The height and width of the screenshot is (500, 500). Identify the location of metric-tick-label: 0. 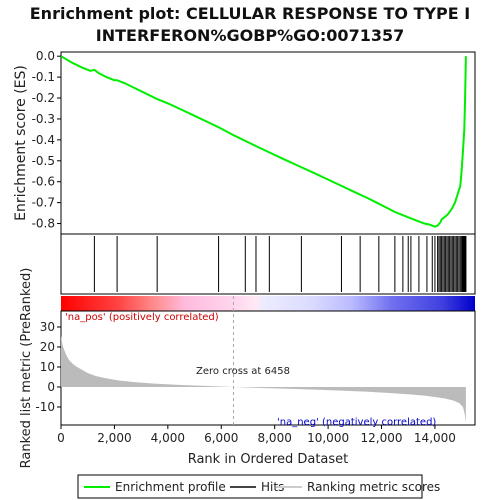
(51, 387).